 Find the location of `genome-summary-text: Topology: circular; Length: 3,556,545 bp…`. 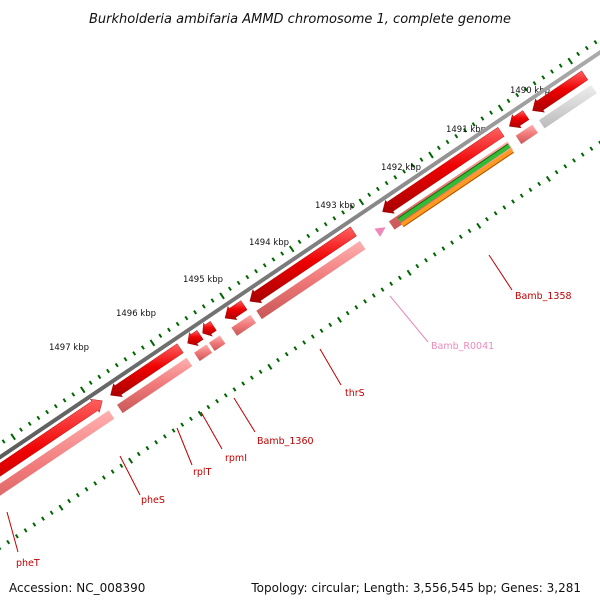

genome-summary-text: Topology: circular; Length: 3,556,545 bp… is located at coordinates (416, 588).